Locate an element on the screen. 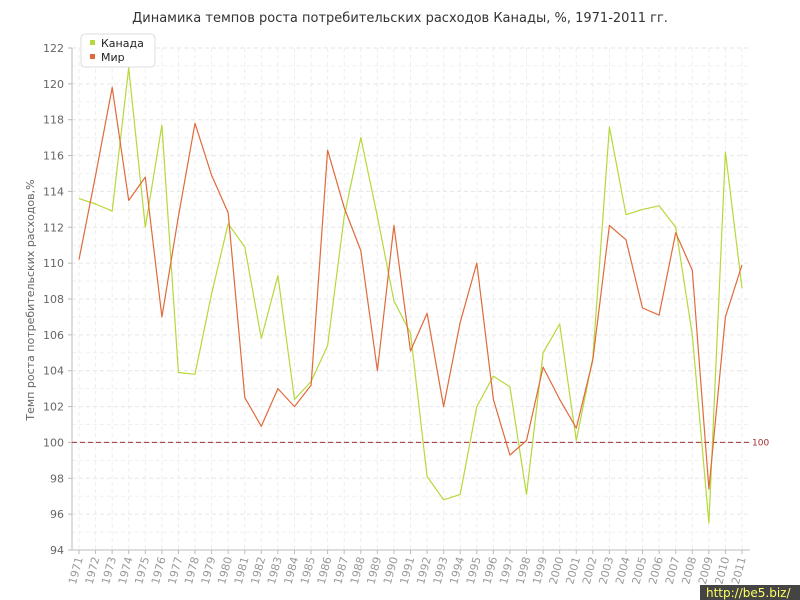 This screenshot has width=800, height=600. y-tick-label: 108 is located at coordinates (53, 299).